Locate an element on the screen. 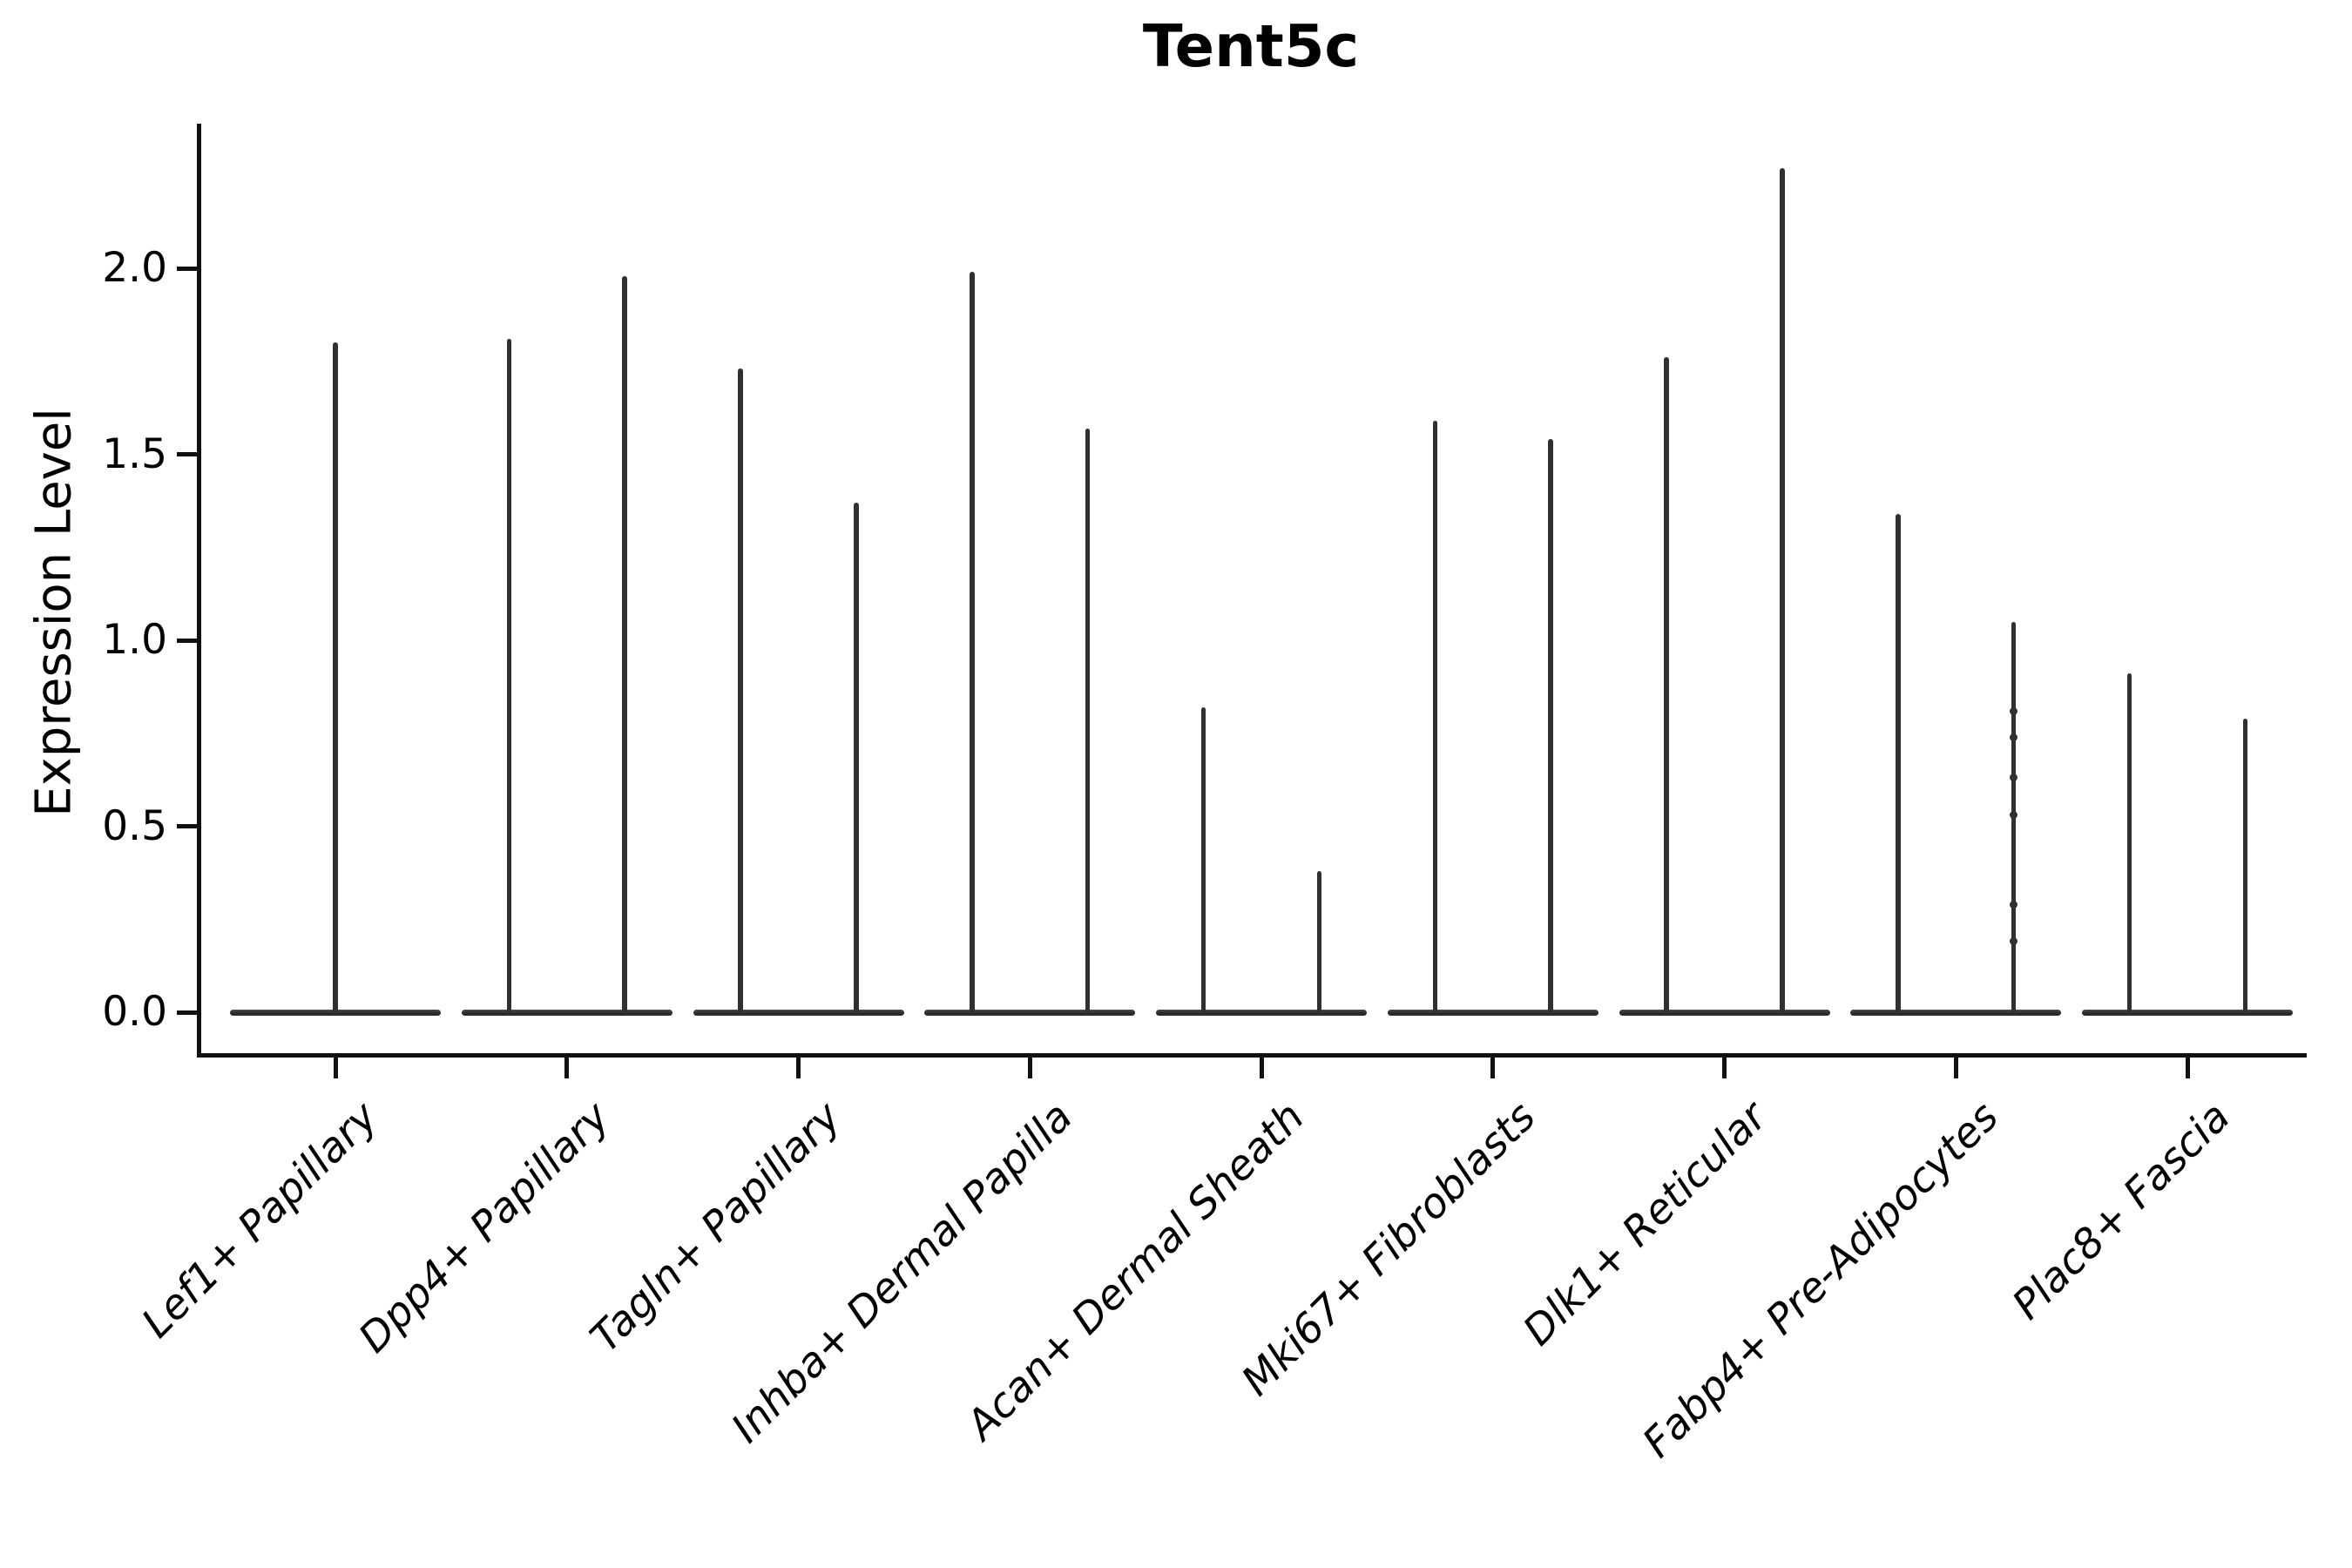 The width and height of the screenshot is (2352, 1568). x-tick-label: Plac8+ Fascia is located at coordinates (2121, 1211).